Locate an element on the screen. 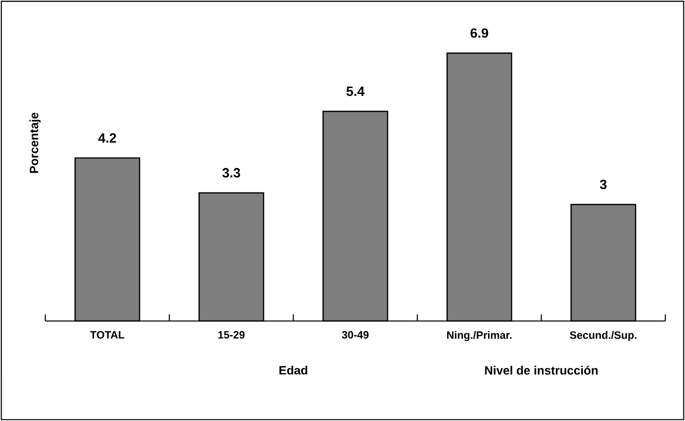 This screenshot has width=685, height=421. data-label: 5.4 is located at coordinates (355, 91).